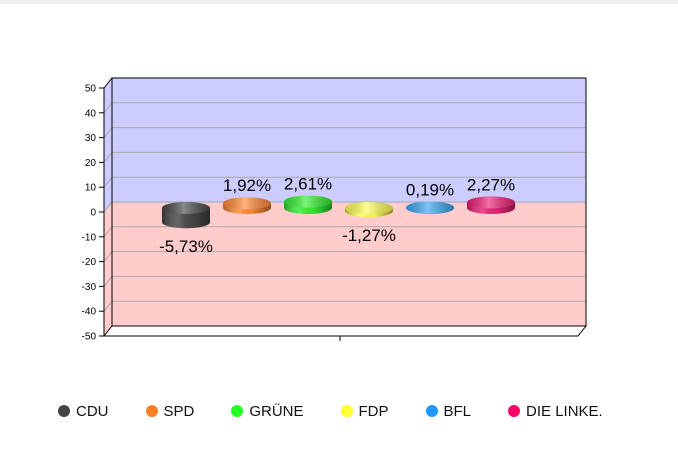  I want to click on y-tick-label: -30, so click(89, 287).